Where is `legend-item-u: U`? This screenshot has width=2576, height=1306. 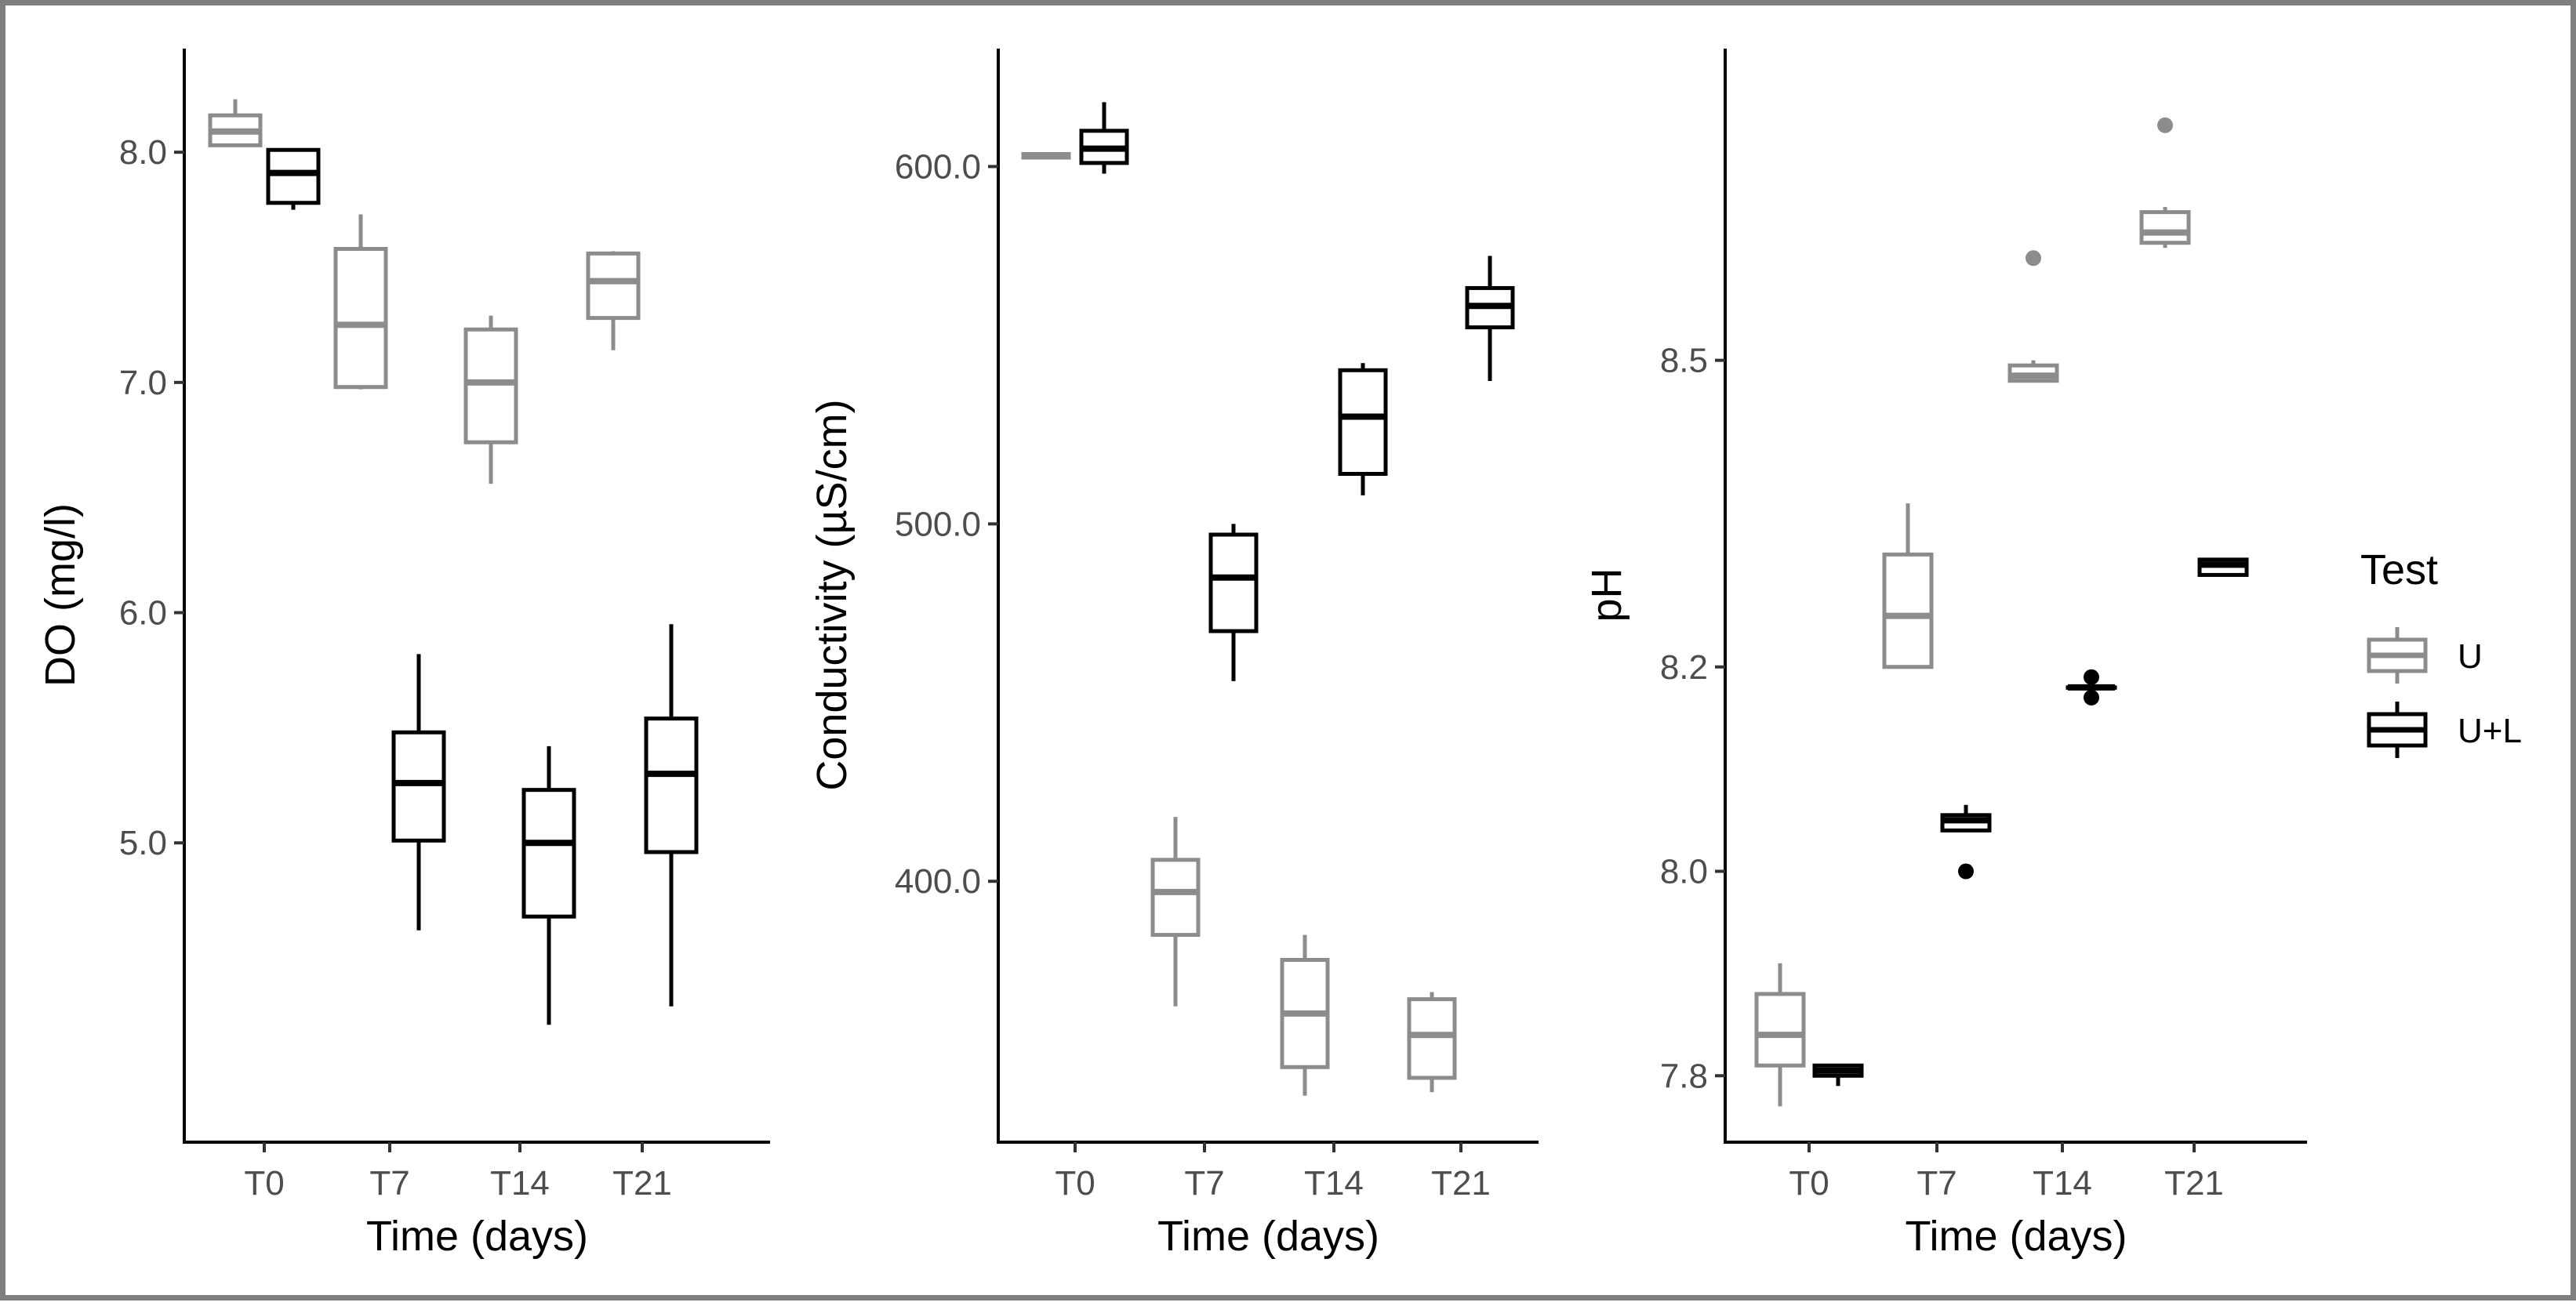
legend-item-u: U is located at coordinates (2425, 656).